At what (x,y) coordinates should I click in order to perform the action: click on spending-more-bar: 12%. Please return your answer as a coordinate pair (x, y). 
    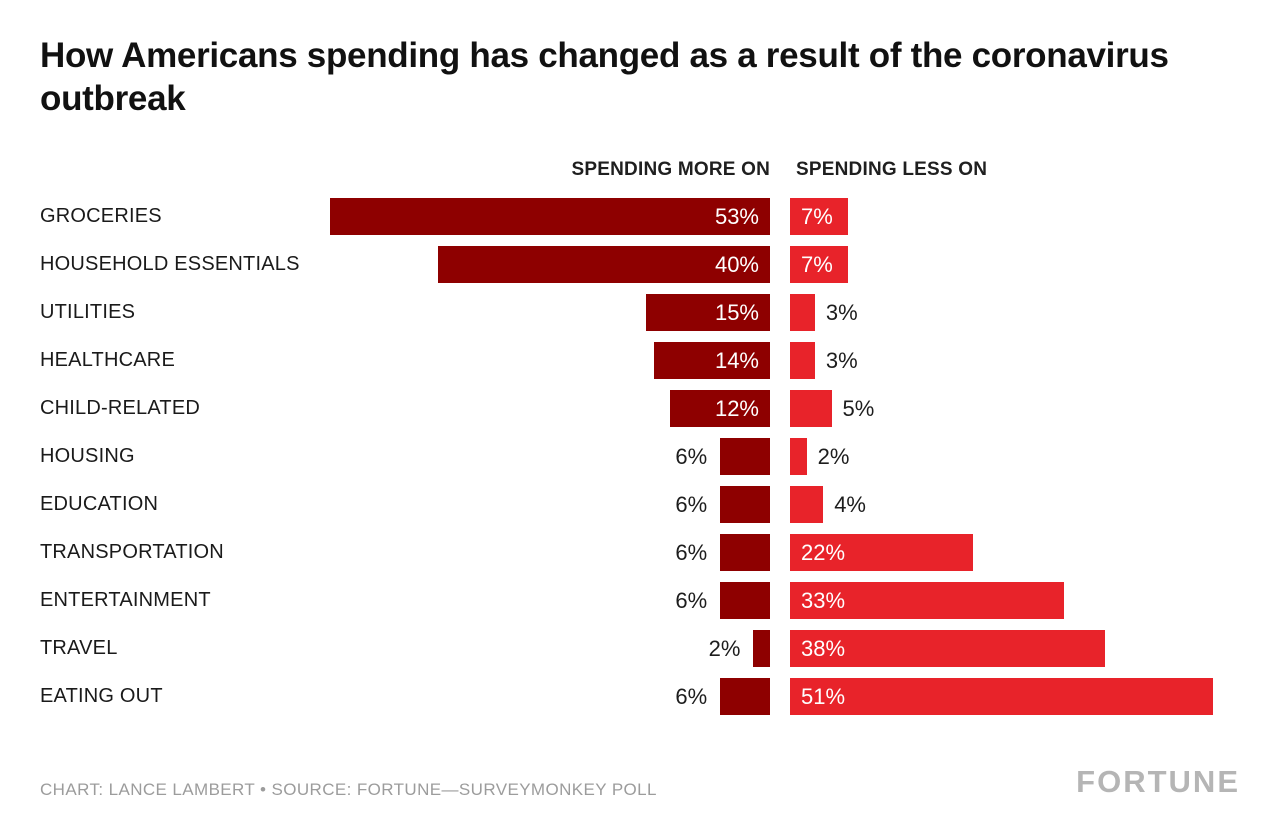
    Looking at the image, I should click on (720, 409).